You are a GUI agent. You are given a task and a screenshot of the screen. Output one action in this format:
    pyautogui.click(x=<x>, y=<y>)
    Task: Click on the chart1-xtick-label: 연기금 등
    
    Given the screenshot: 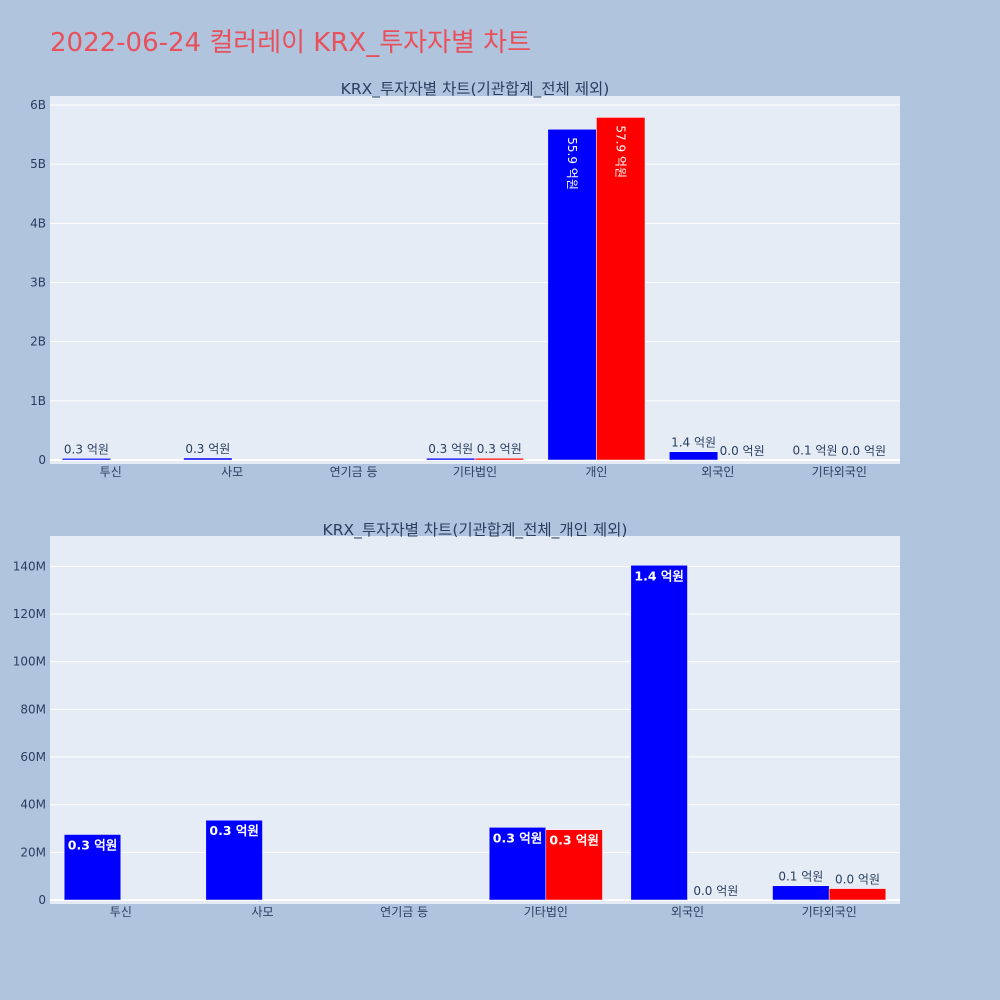 What is the action you would take?
    pyautogui.click(x=354, y=472)
    